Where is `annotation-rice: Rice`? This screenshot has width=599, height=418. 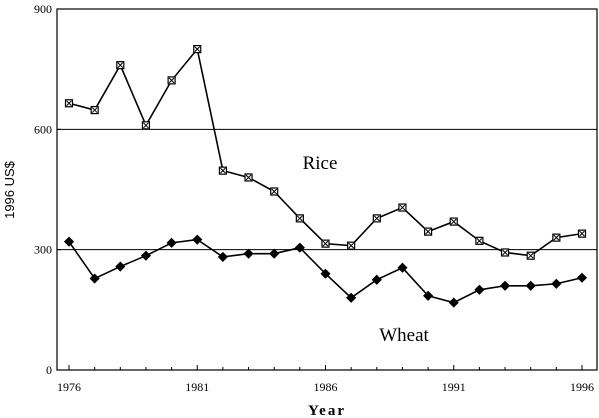 annotation-rice: Rice is located at coordinates (320, 163).